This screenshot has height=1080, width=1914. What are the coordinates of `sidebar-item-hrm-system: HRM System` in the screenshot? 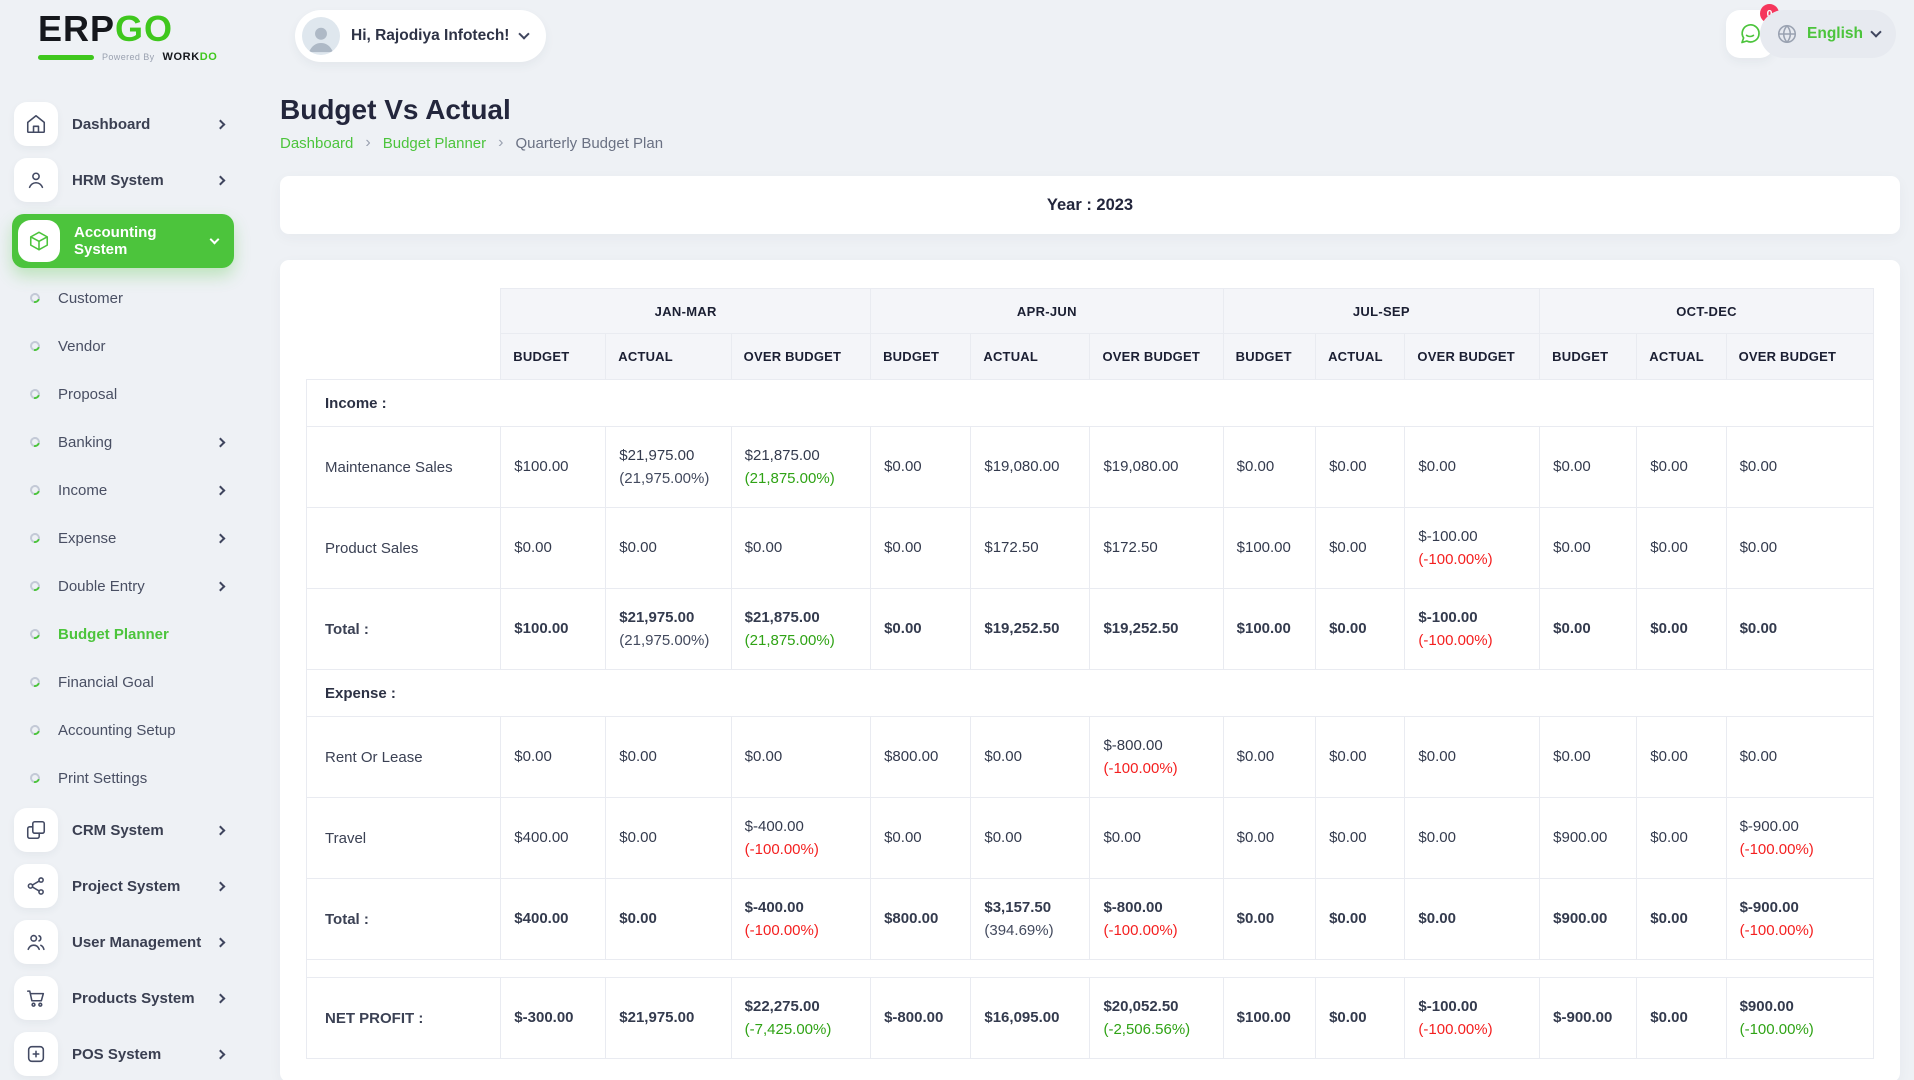 It's located at (123, 180).